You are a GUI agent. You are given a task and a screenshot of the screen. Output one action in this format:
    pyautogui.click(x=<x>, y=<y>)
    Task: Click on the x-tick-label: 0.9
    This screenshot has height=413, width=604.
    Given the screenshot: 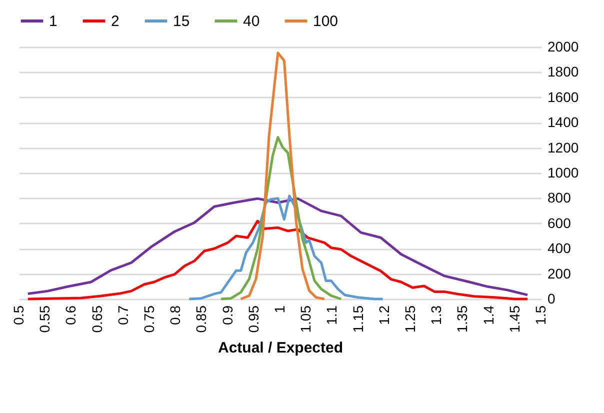 What is the action you would take?
    pyautogui.click(x=227, y=315)
    